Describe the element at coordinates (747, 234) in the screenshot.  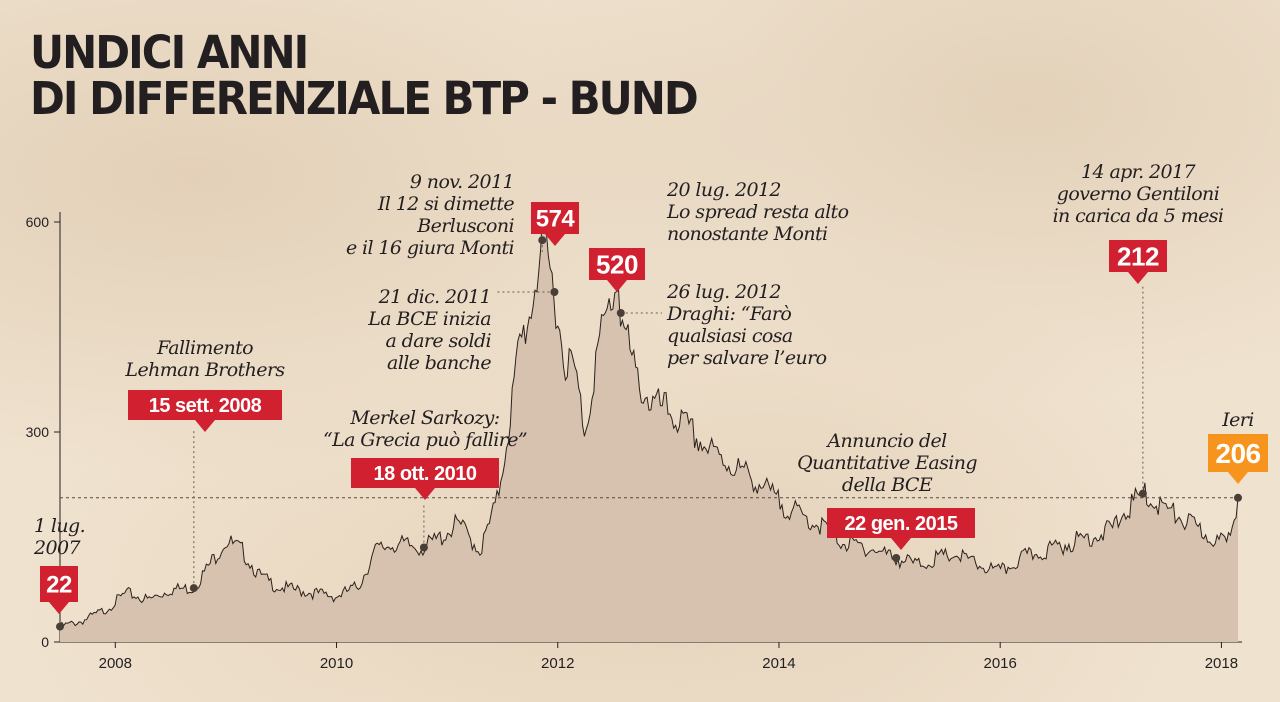
I see `annotation-line: nonostante Monti` at that location.